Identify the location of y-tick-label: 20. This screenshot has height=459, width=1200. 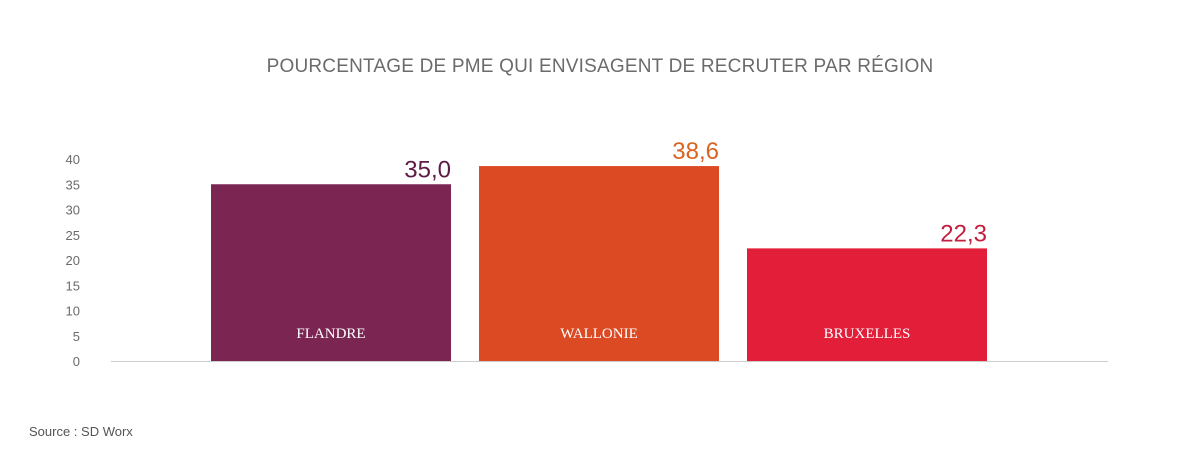
(73, 260).